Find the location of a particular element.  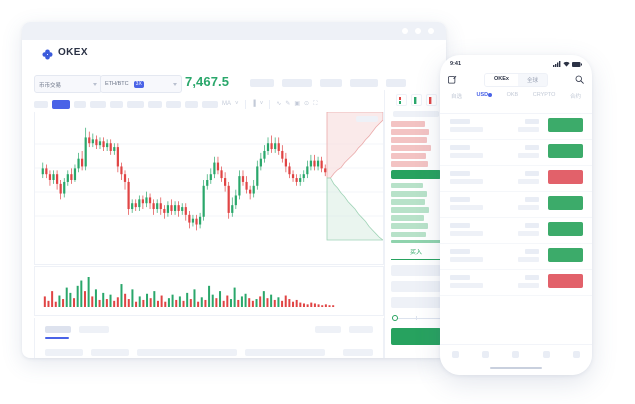

window-controls is located at coordinates (418, 31).